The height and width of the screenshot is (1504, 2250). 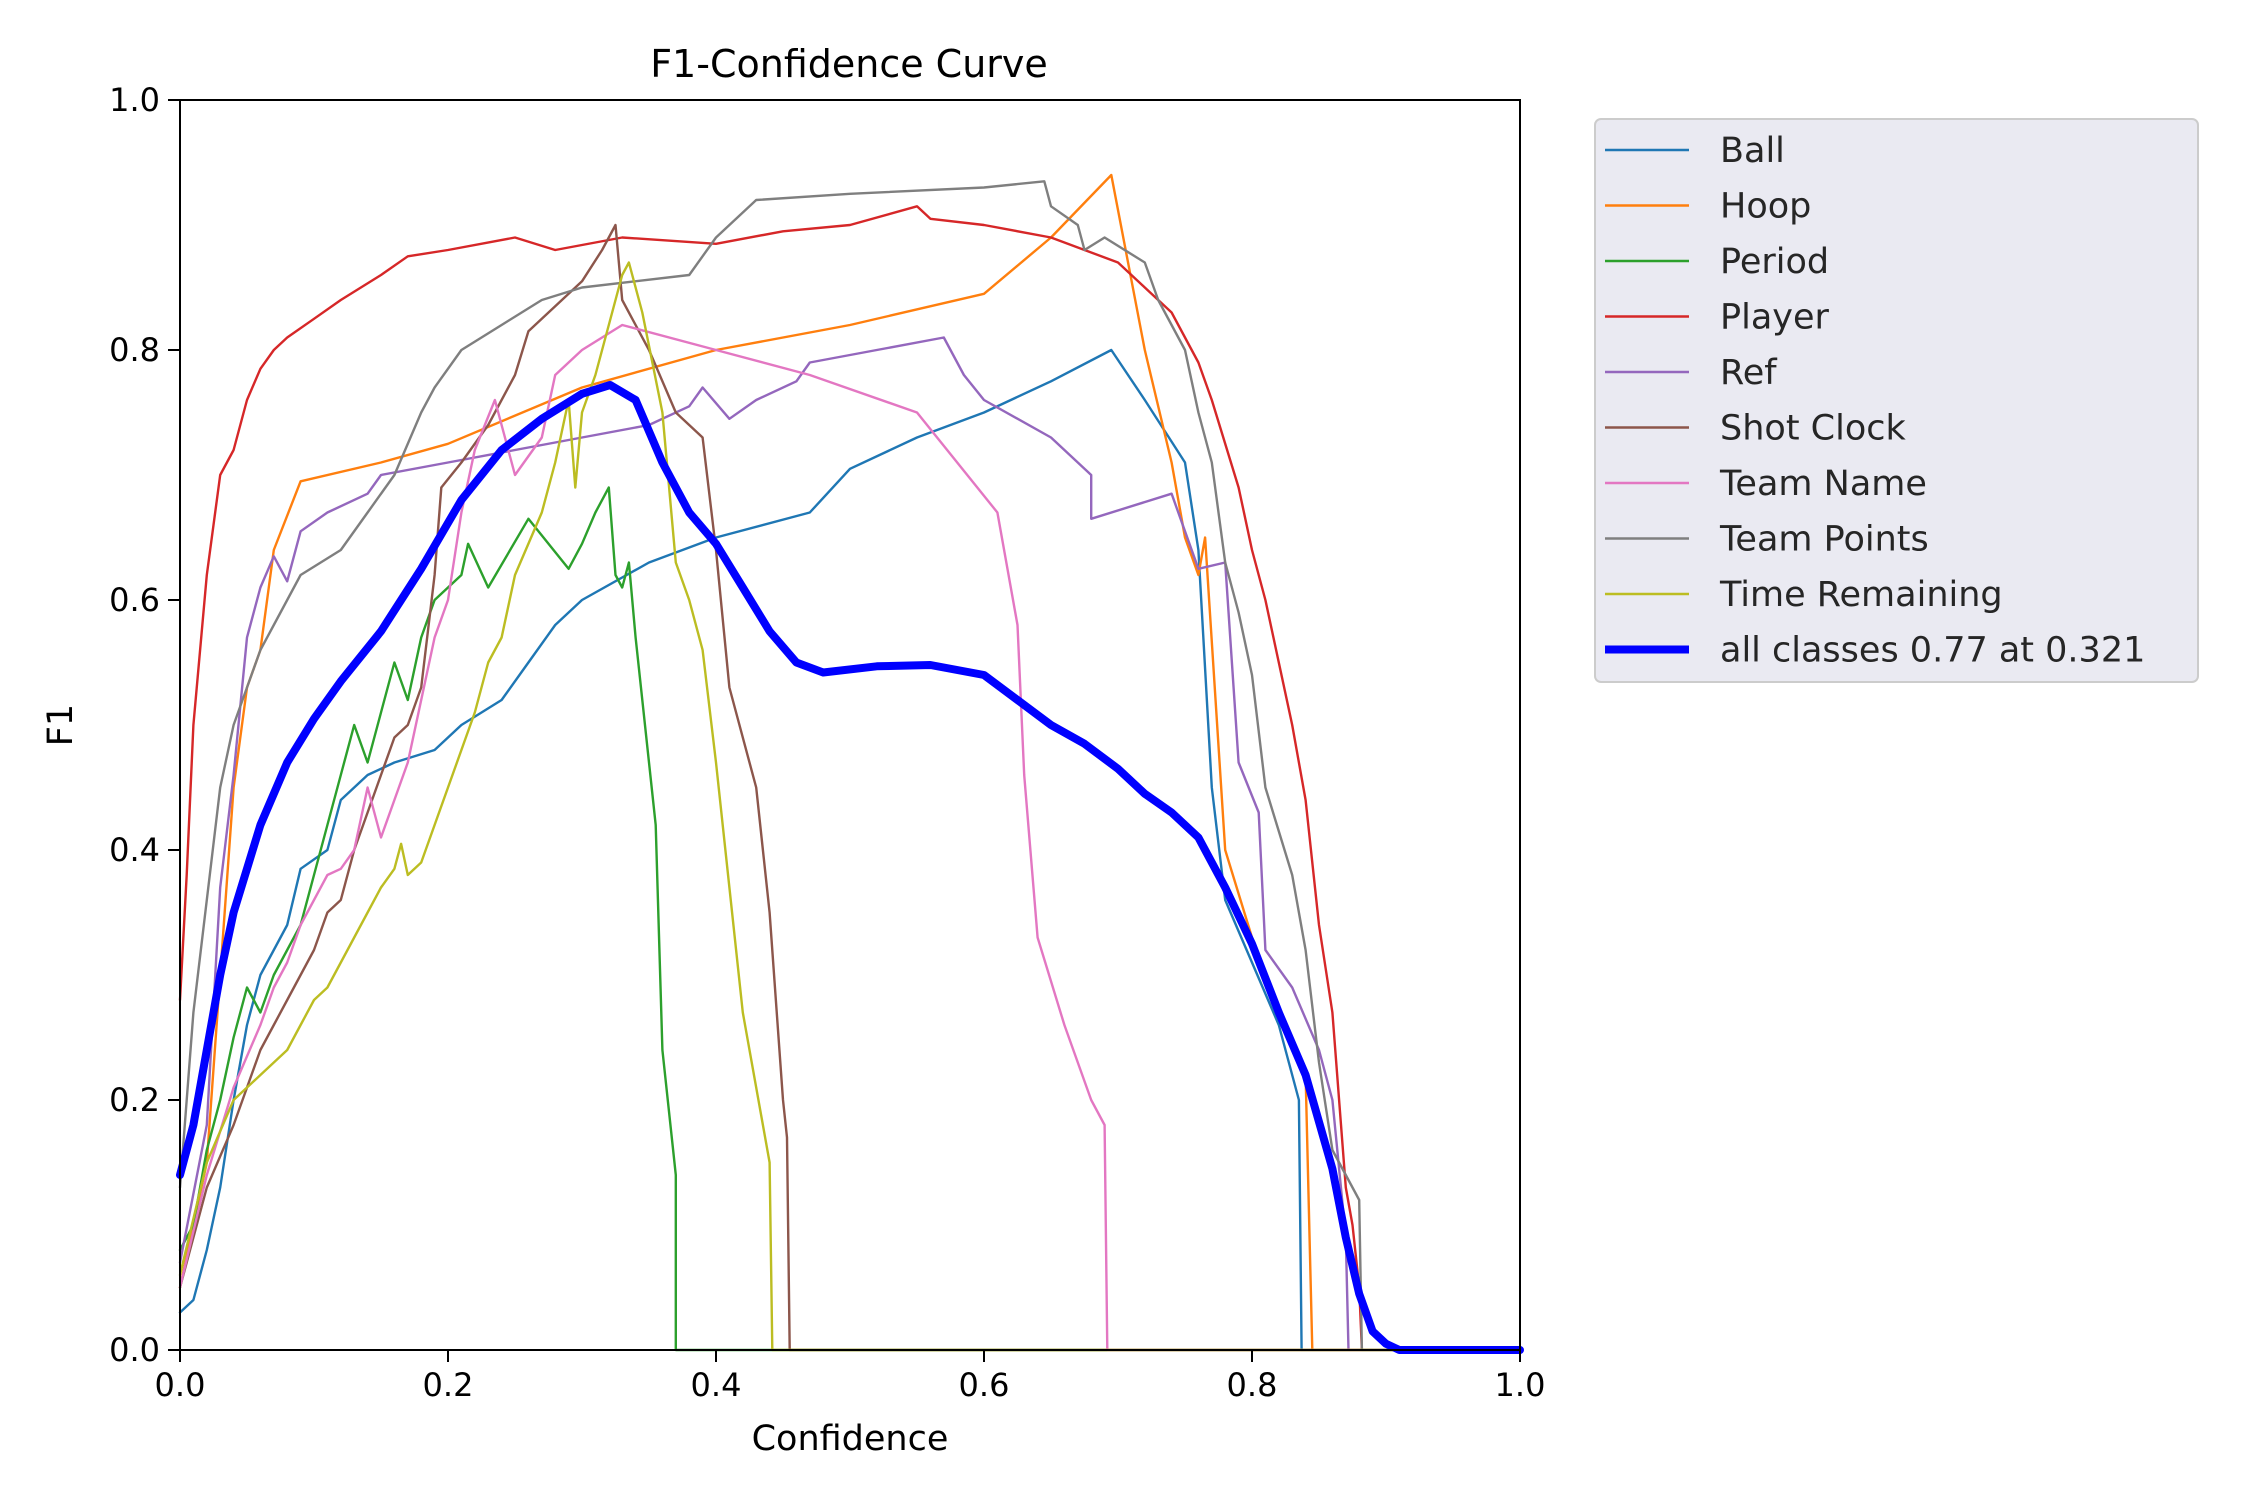 What do you see at coordinates (134, 100) in the screenshot?
I see `y-tick-label: 1.0` at bounding box center [134, 100].